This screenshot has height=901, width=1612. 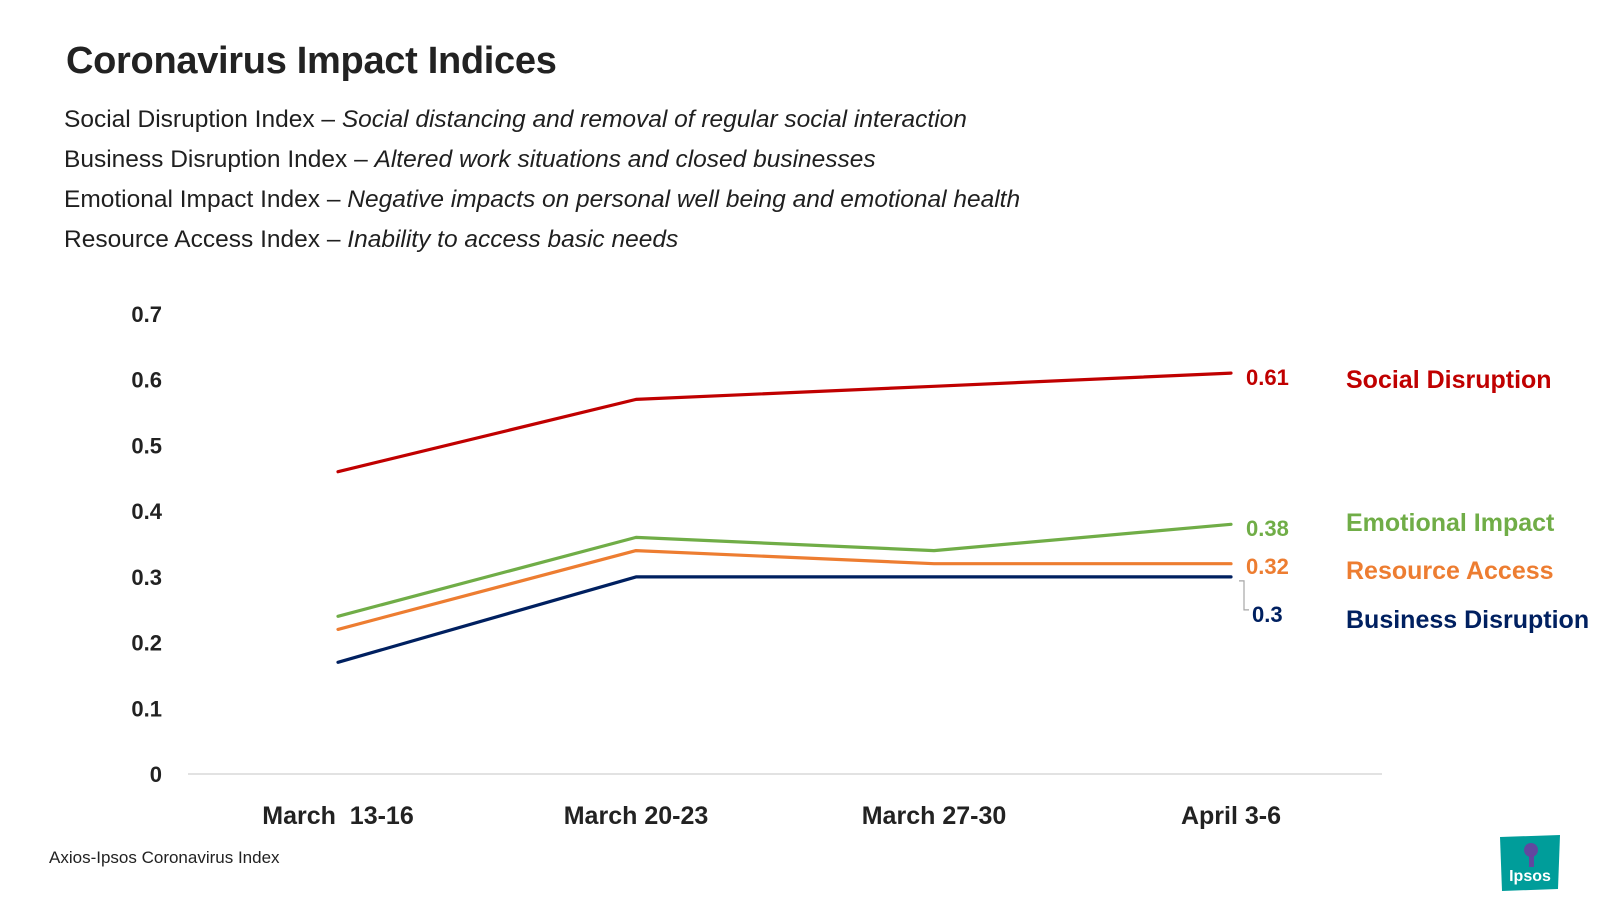 What do you see at coordinates (934, 816) in the screenshot?
I see `x-tick-label: March 27-30` at bounding box center [934, 816].